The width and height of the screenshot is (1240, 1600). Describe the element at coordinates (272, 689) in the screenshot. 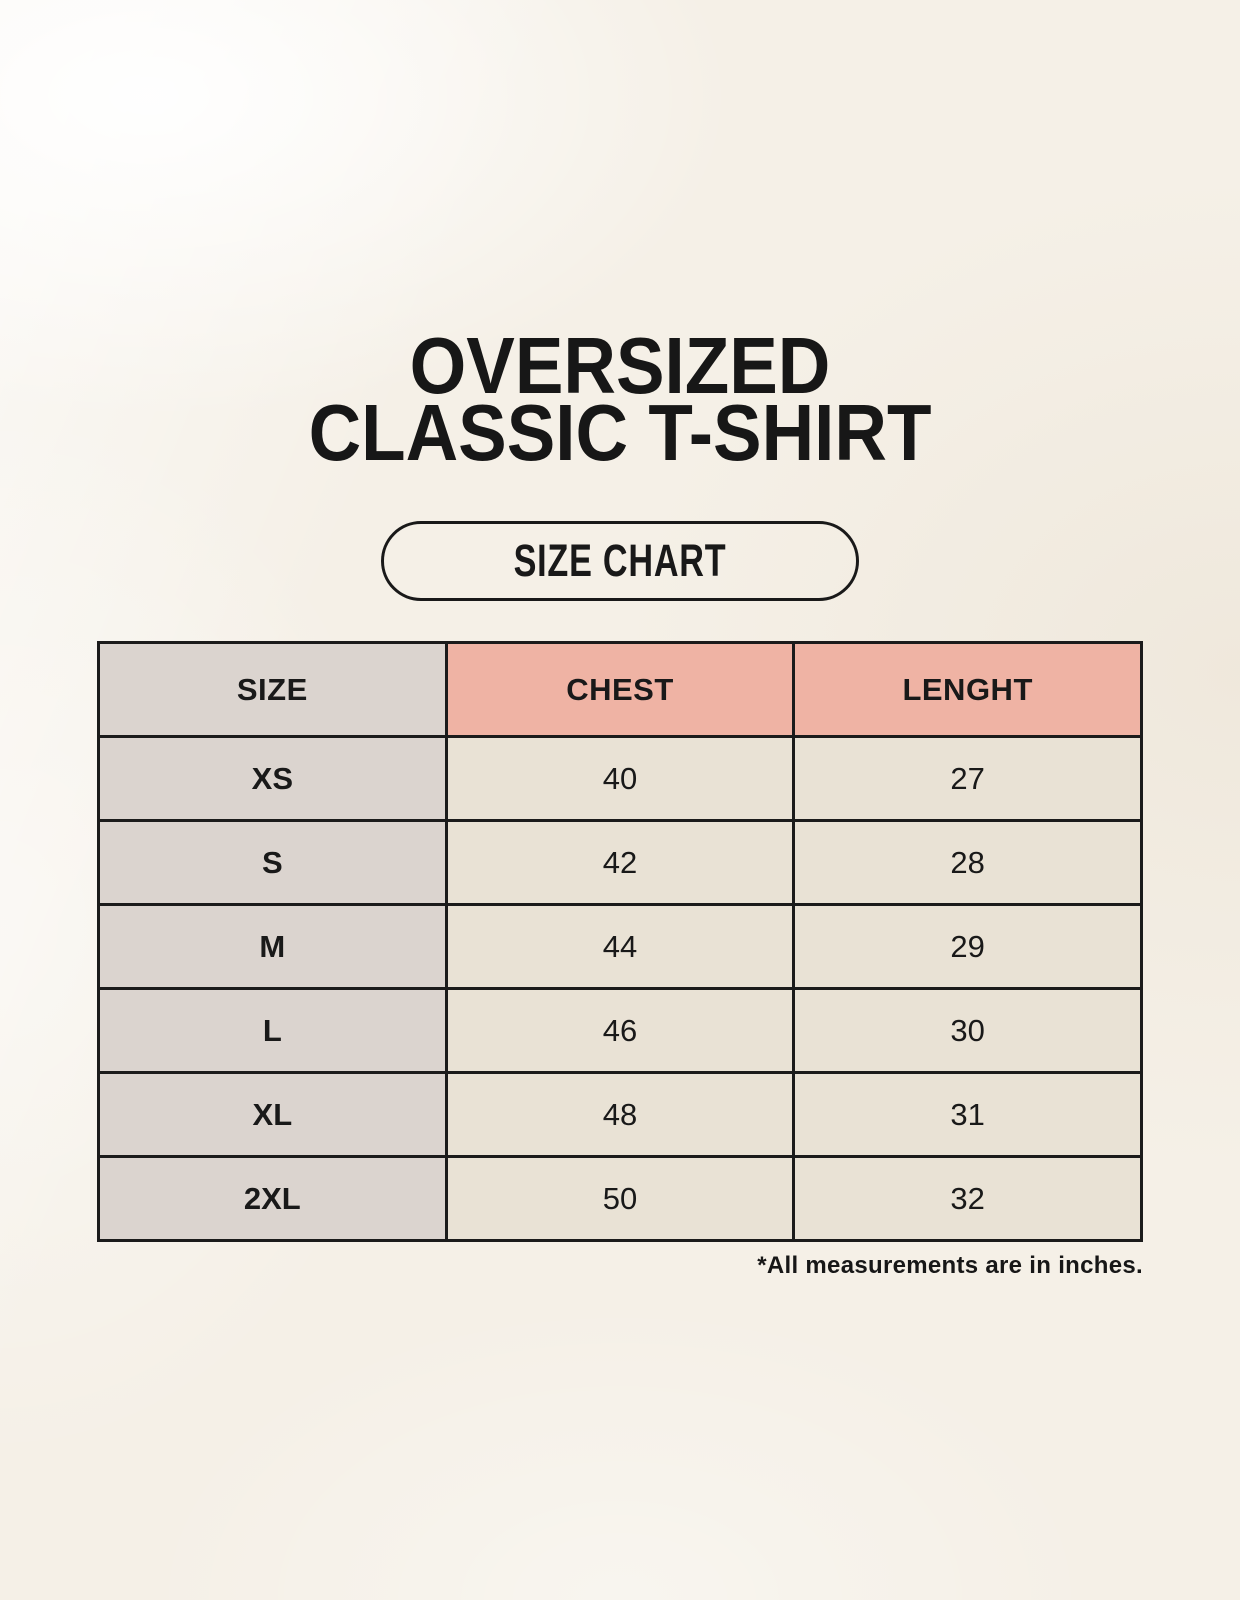

I see `column-header-size: SIZE` at that location.